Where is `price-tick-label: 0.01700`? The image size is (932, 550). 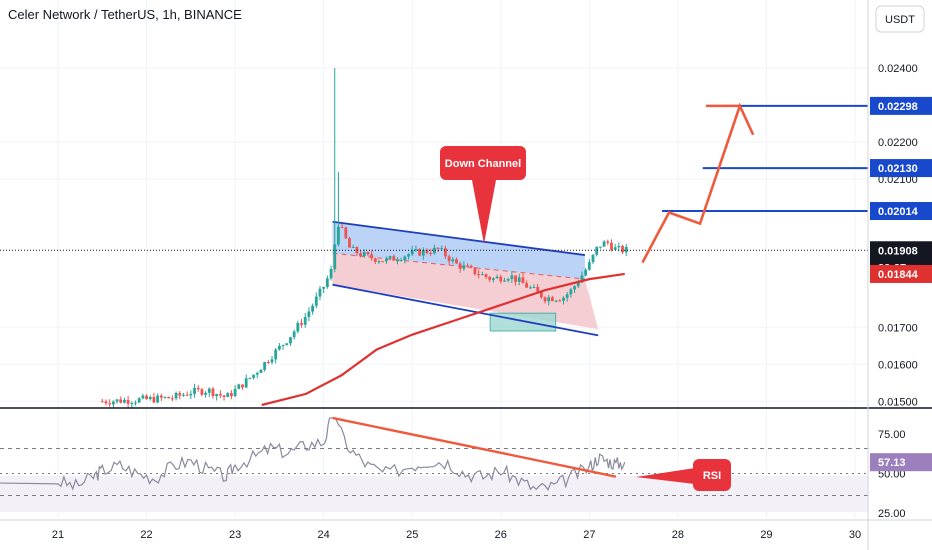 price-tick-label: 0.01700 is located at coordinates (898, 328).